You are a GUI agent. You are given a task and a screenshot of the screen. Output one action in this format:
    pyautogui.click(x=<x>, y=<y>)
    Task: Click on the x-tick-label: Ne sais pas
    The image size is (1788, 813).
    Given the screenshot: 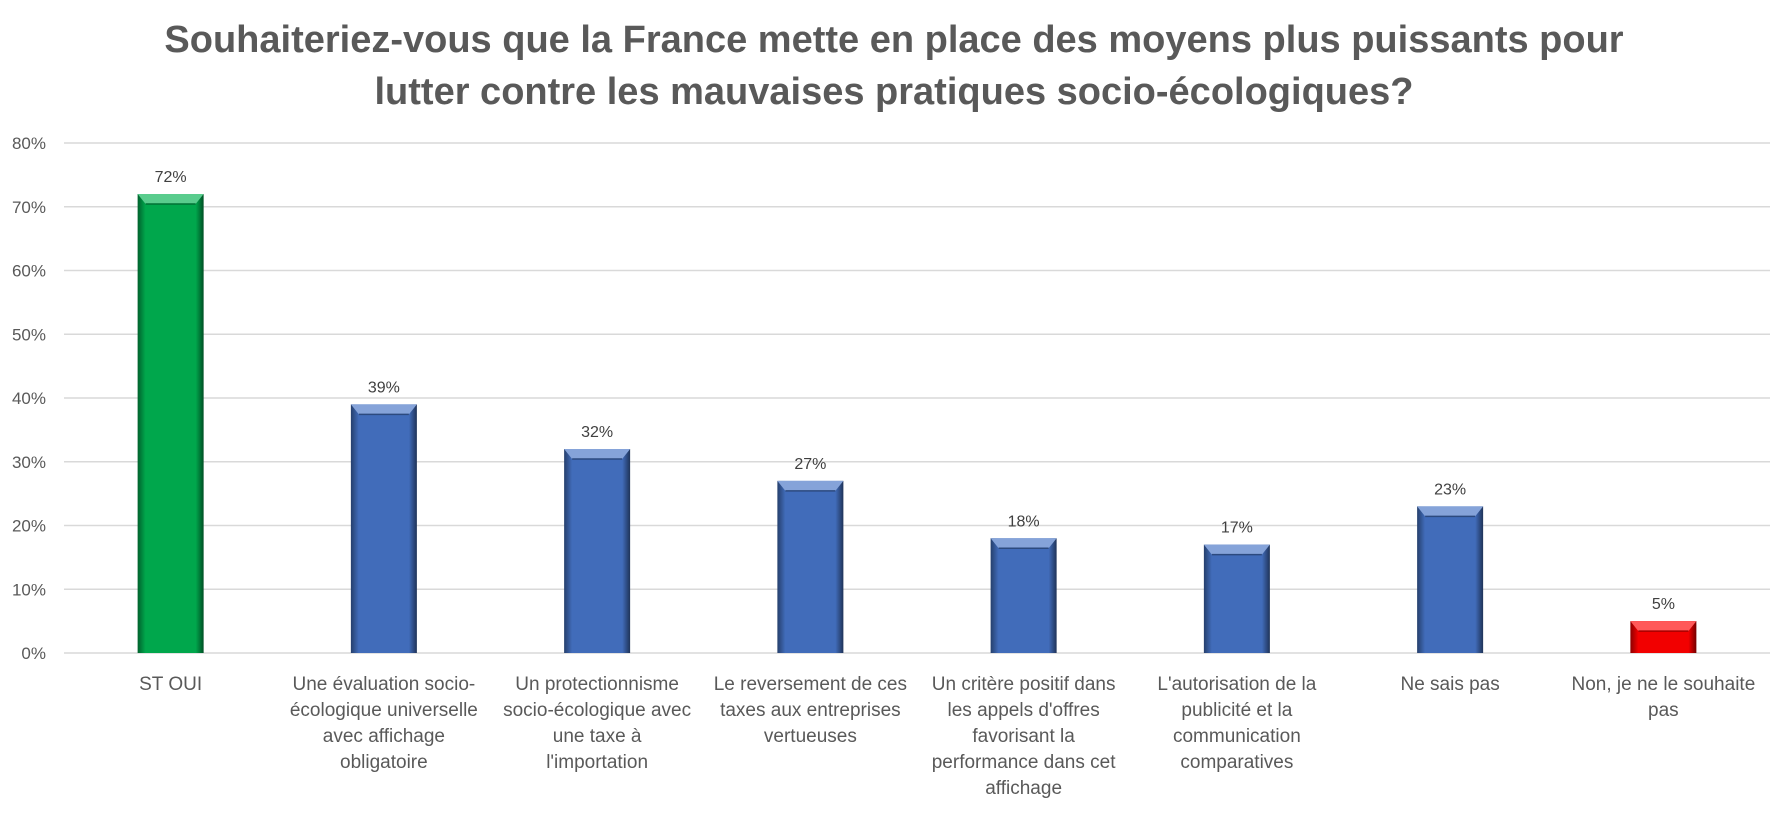 What is the action you would take?
    pyautogui.click(x=1449, y=684)
    